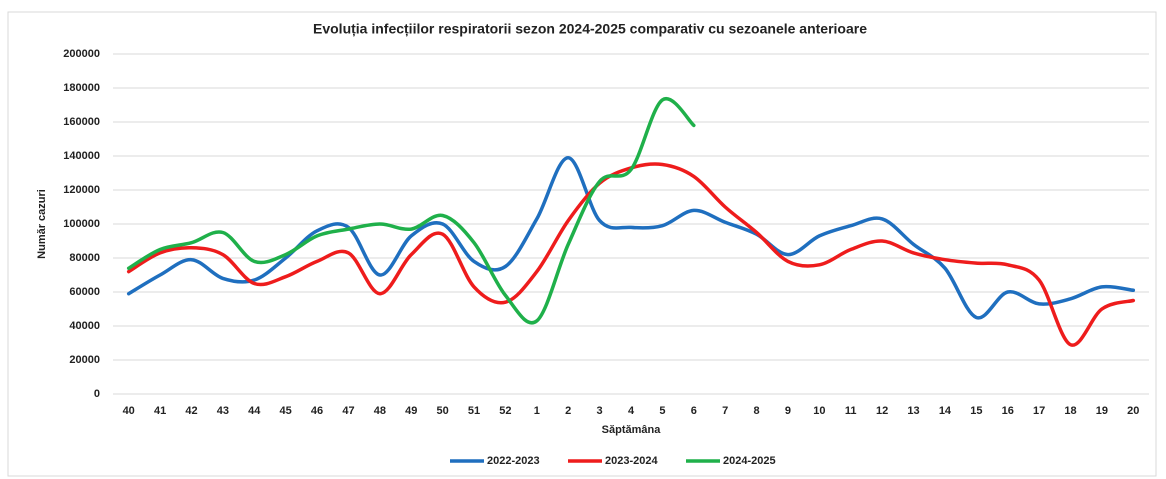  I want to click on x-tick-label: 17, so click(1039, 411).